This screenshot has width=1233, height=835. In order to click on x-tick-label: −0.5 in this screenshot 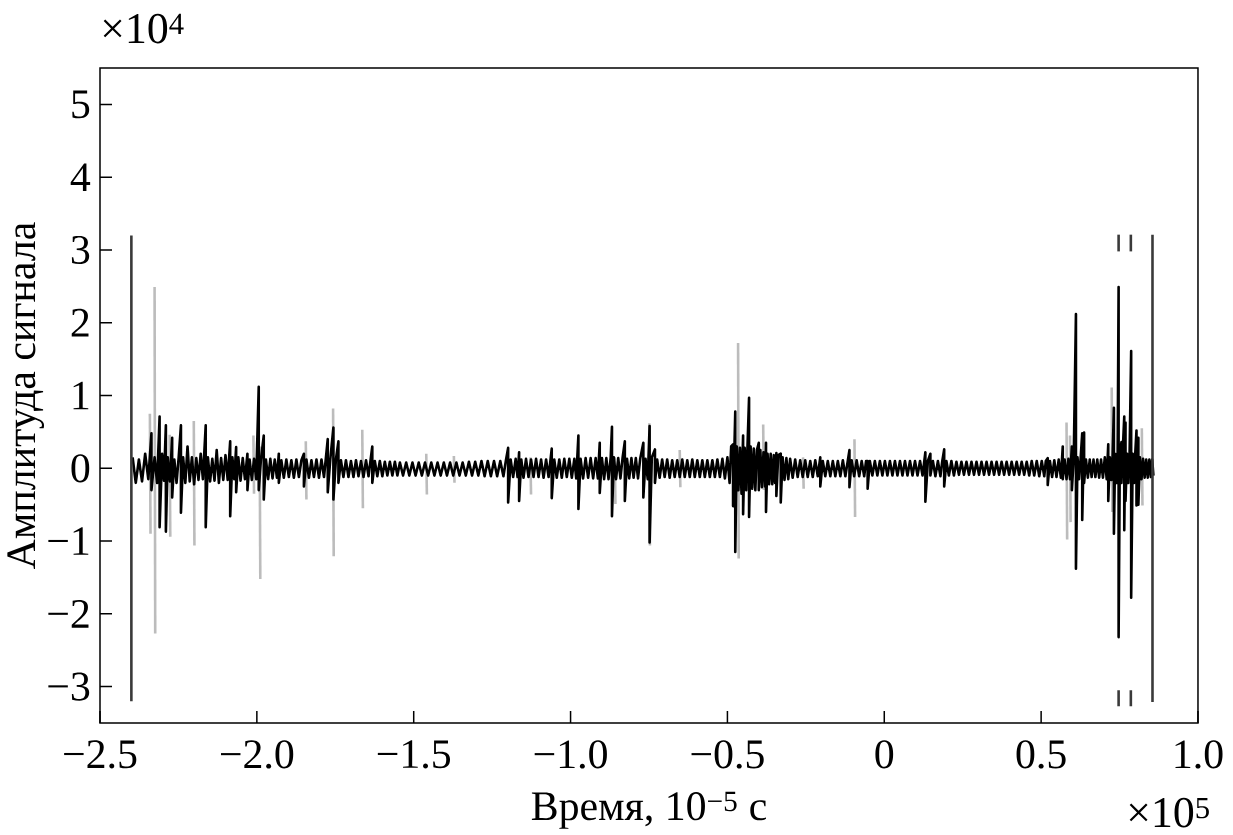, I will do `click(727, 754)`.